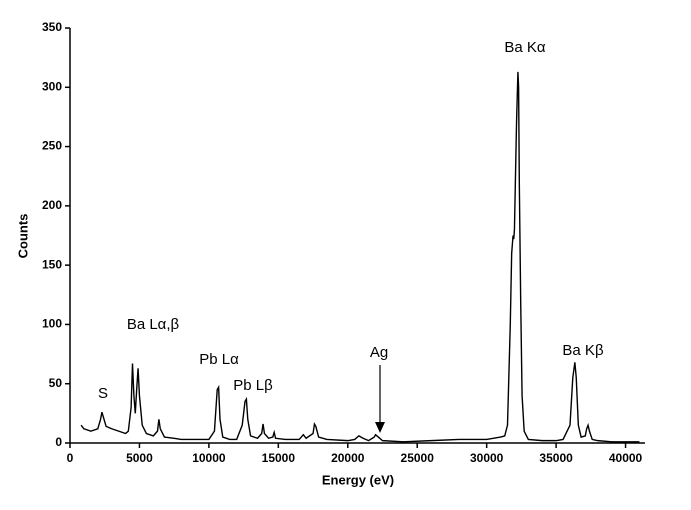  What do you see at coordinates (52, 146) in the screenshot?
I see `y-tick-label: 250` at bounding box center [52, 146].